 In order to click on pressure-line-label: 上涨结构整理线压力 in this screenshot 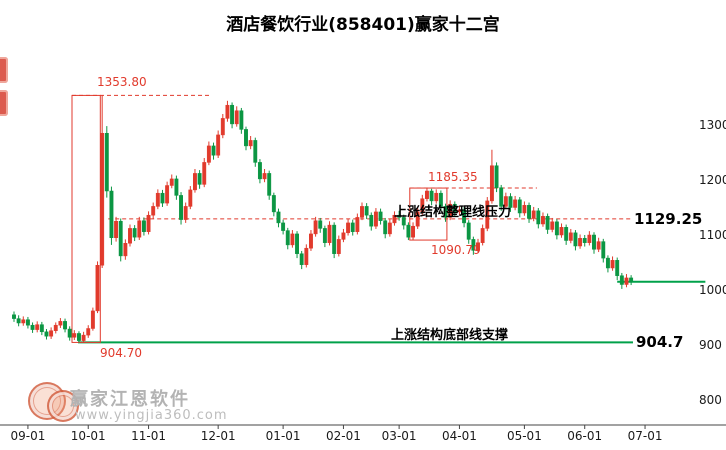, I will do `click(453, 212)`.